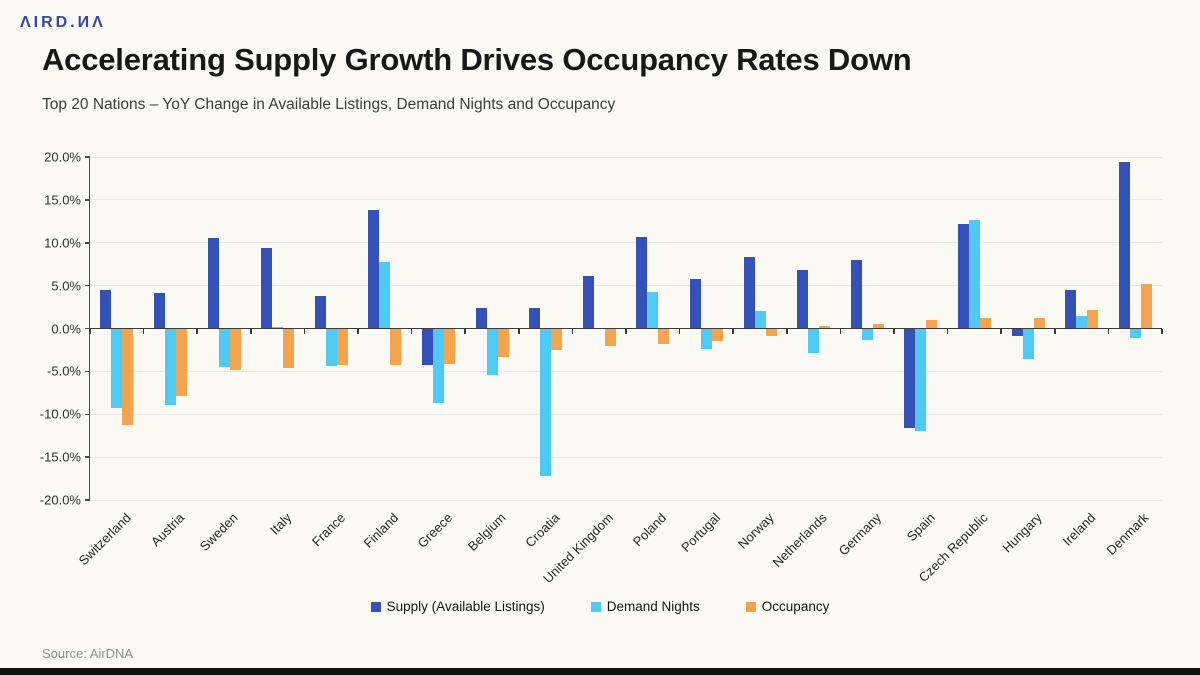 This screenshot has height=675, width=1200. I want to click on y-axis-label--10.0%: -10.0%, so click(60, 414).